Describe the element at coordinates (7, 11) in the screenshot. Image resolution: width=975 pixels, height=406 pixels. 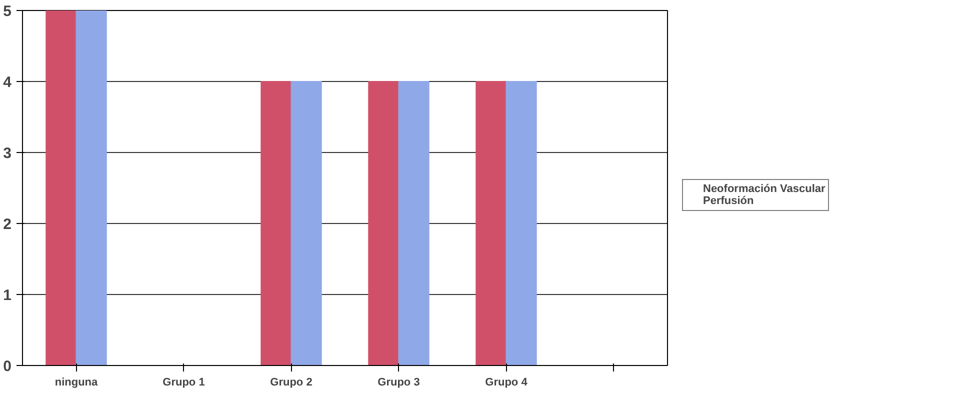
I see `y-tick-label: 5` at that location.